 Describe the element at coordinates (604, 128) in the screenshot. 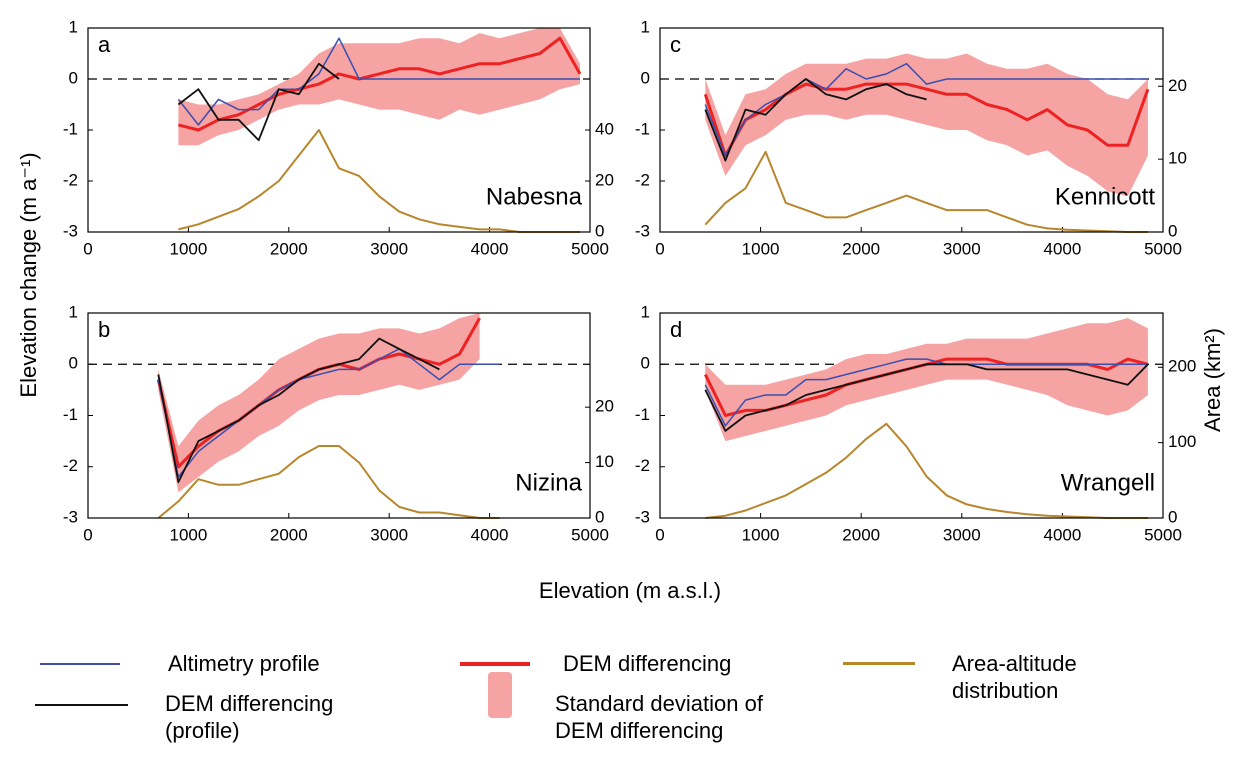

I see `y2-tick-label: 40` at that location.